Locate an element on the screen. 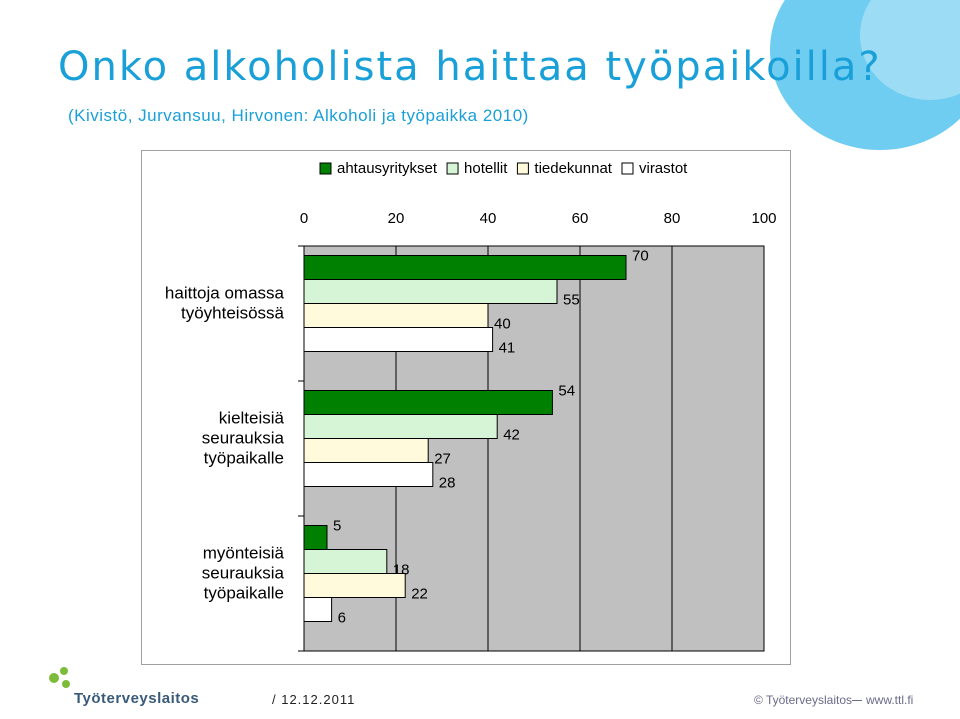 Image resolution: width=960 pixels, height=719 pixels. data-label: 42 is located at coordinates (511, 435).